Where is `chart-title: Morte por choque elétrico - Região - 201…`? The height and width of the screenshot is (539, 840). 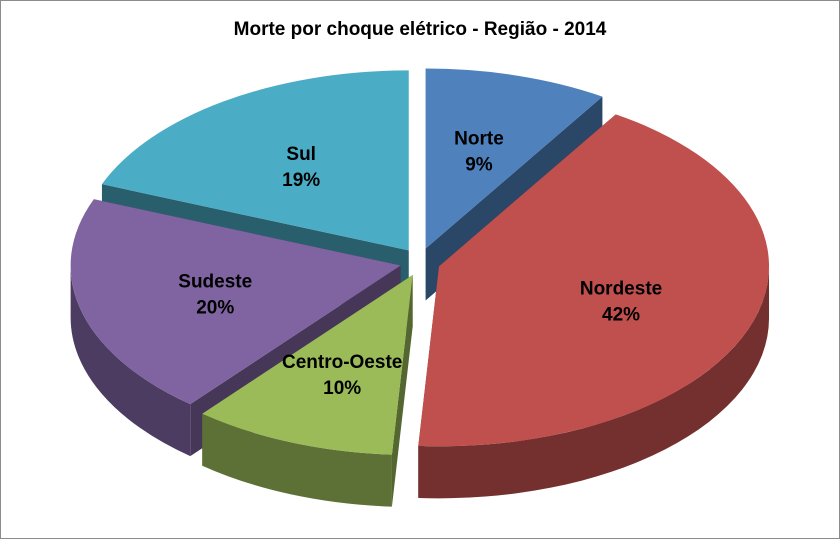
chart-title: Morte por choque elétrico - Região - 201… is located at coordinates (420, 29).